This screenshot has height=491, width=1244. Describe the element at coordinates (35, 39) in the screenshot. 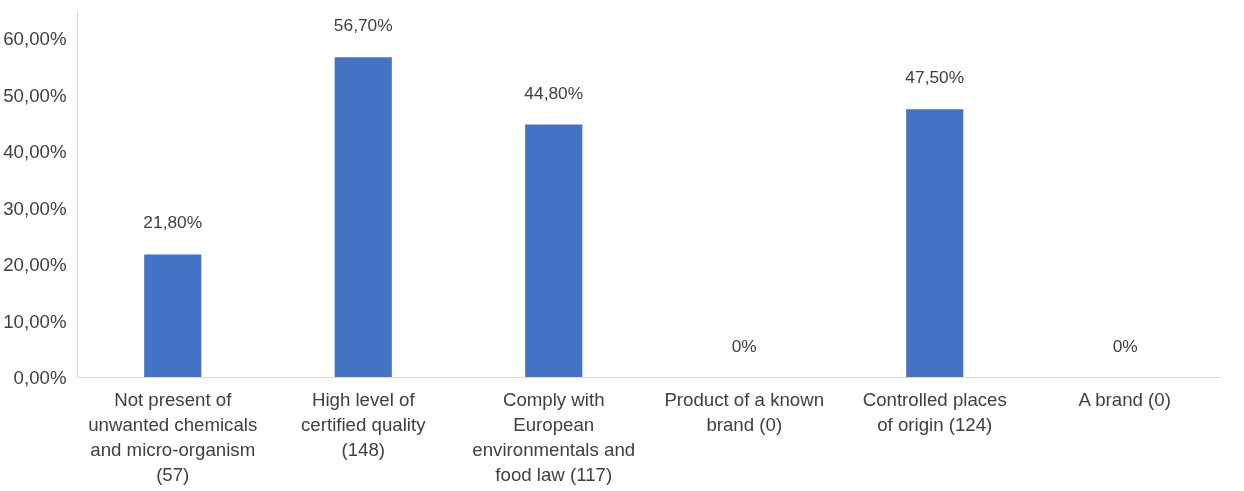

I see `y-tick-label: 60,00%` at that location.